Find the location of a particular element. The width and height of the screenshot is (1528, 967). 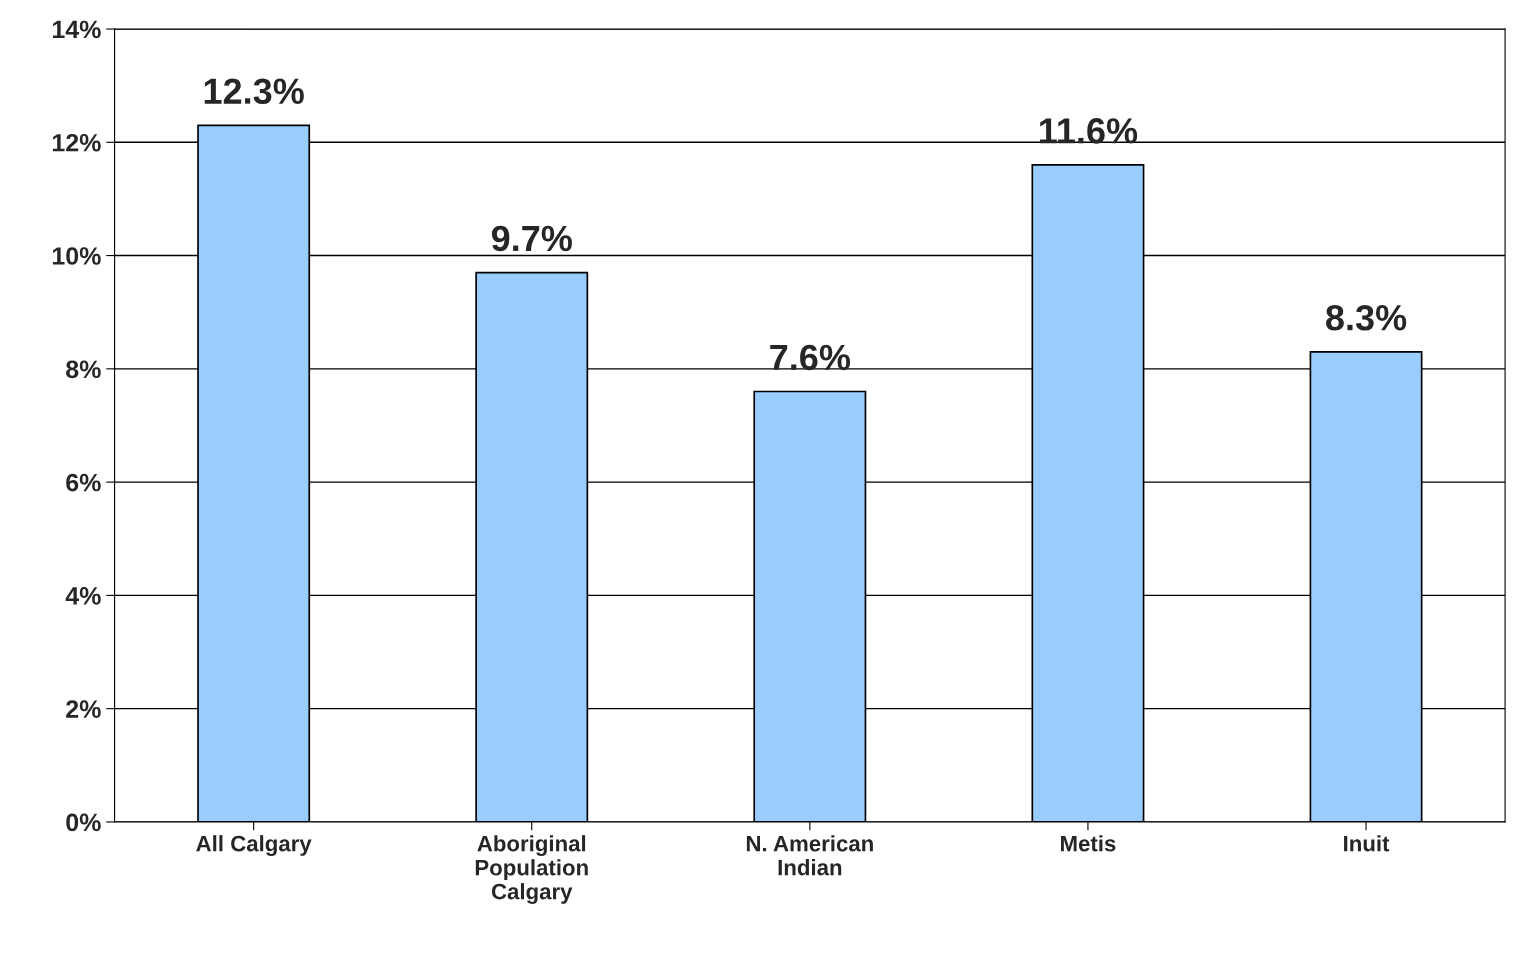

y-tick-label: 2% is located at coordinates (83, 709).